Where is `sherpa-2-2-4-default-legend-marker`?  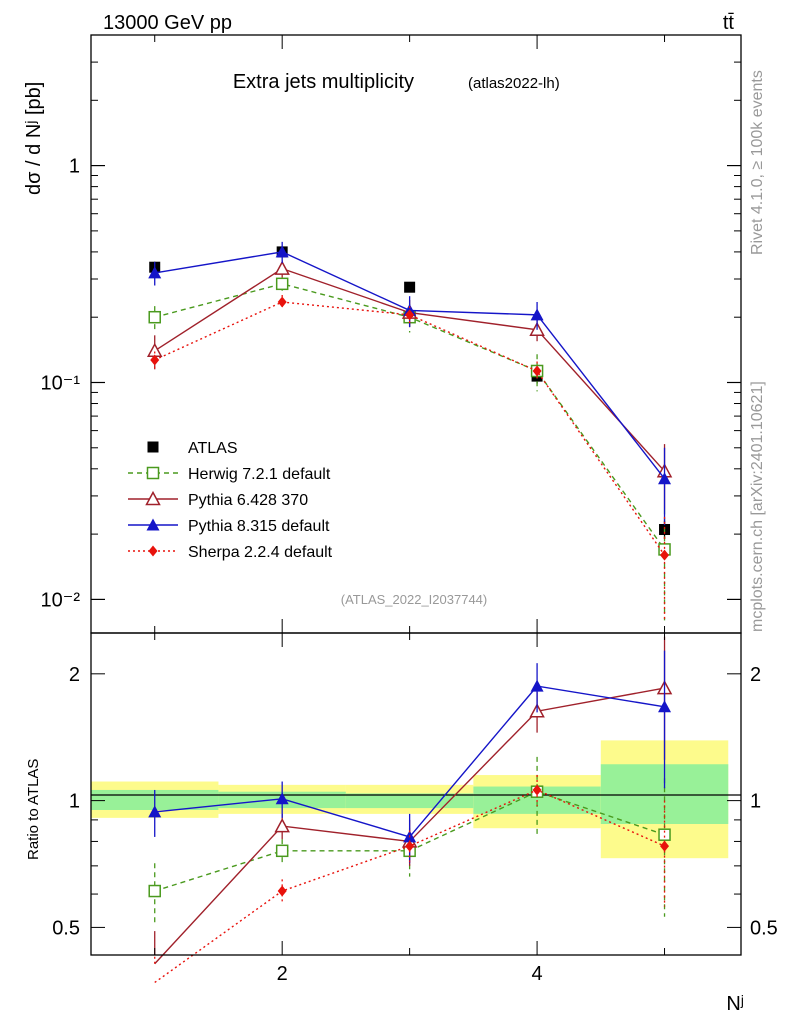 sherpa-2-2-4-default-legend-marker is located at coordinates (153, 551).